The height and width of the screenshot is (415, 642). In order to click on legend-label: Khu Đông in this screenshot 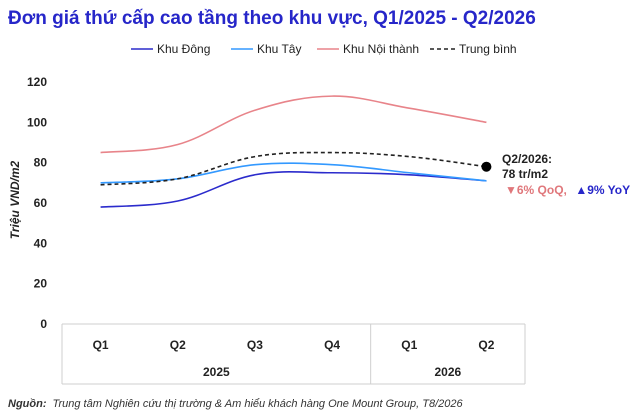, I will do `click(183, 49)`.